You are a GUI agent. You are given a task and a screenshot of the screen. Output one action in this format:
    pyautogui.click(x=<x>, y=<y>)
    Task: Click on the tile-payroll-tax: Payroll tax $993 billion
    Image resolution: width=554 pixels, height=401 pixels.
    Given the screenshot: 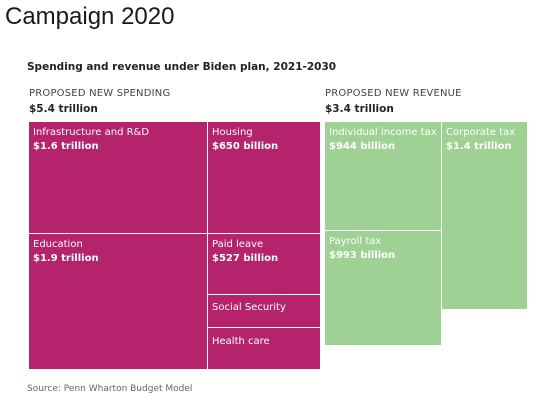 What is the action you would take?
    pyautogui.click(x=383, y=288)
    